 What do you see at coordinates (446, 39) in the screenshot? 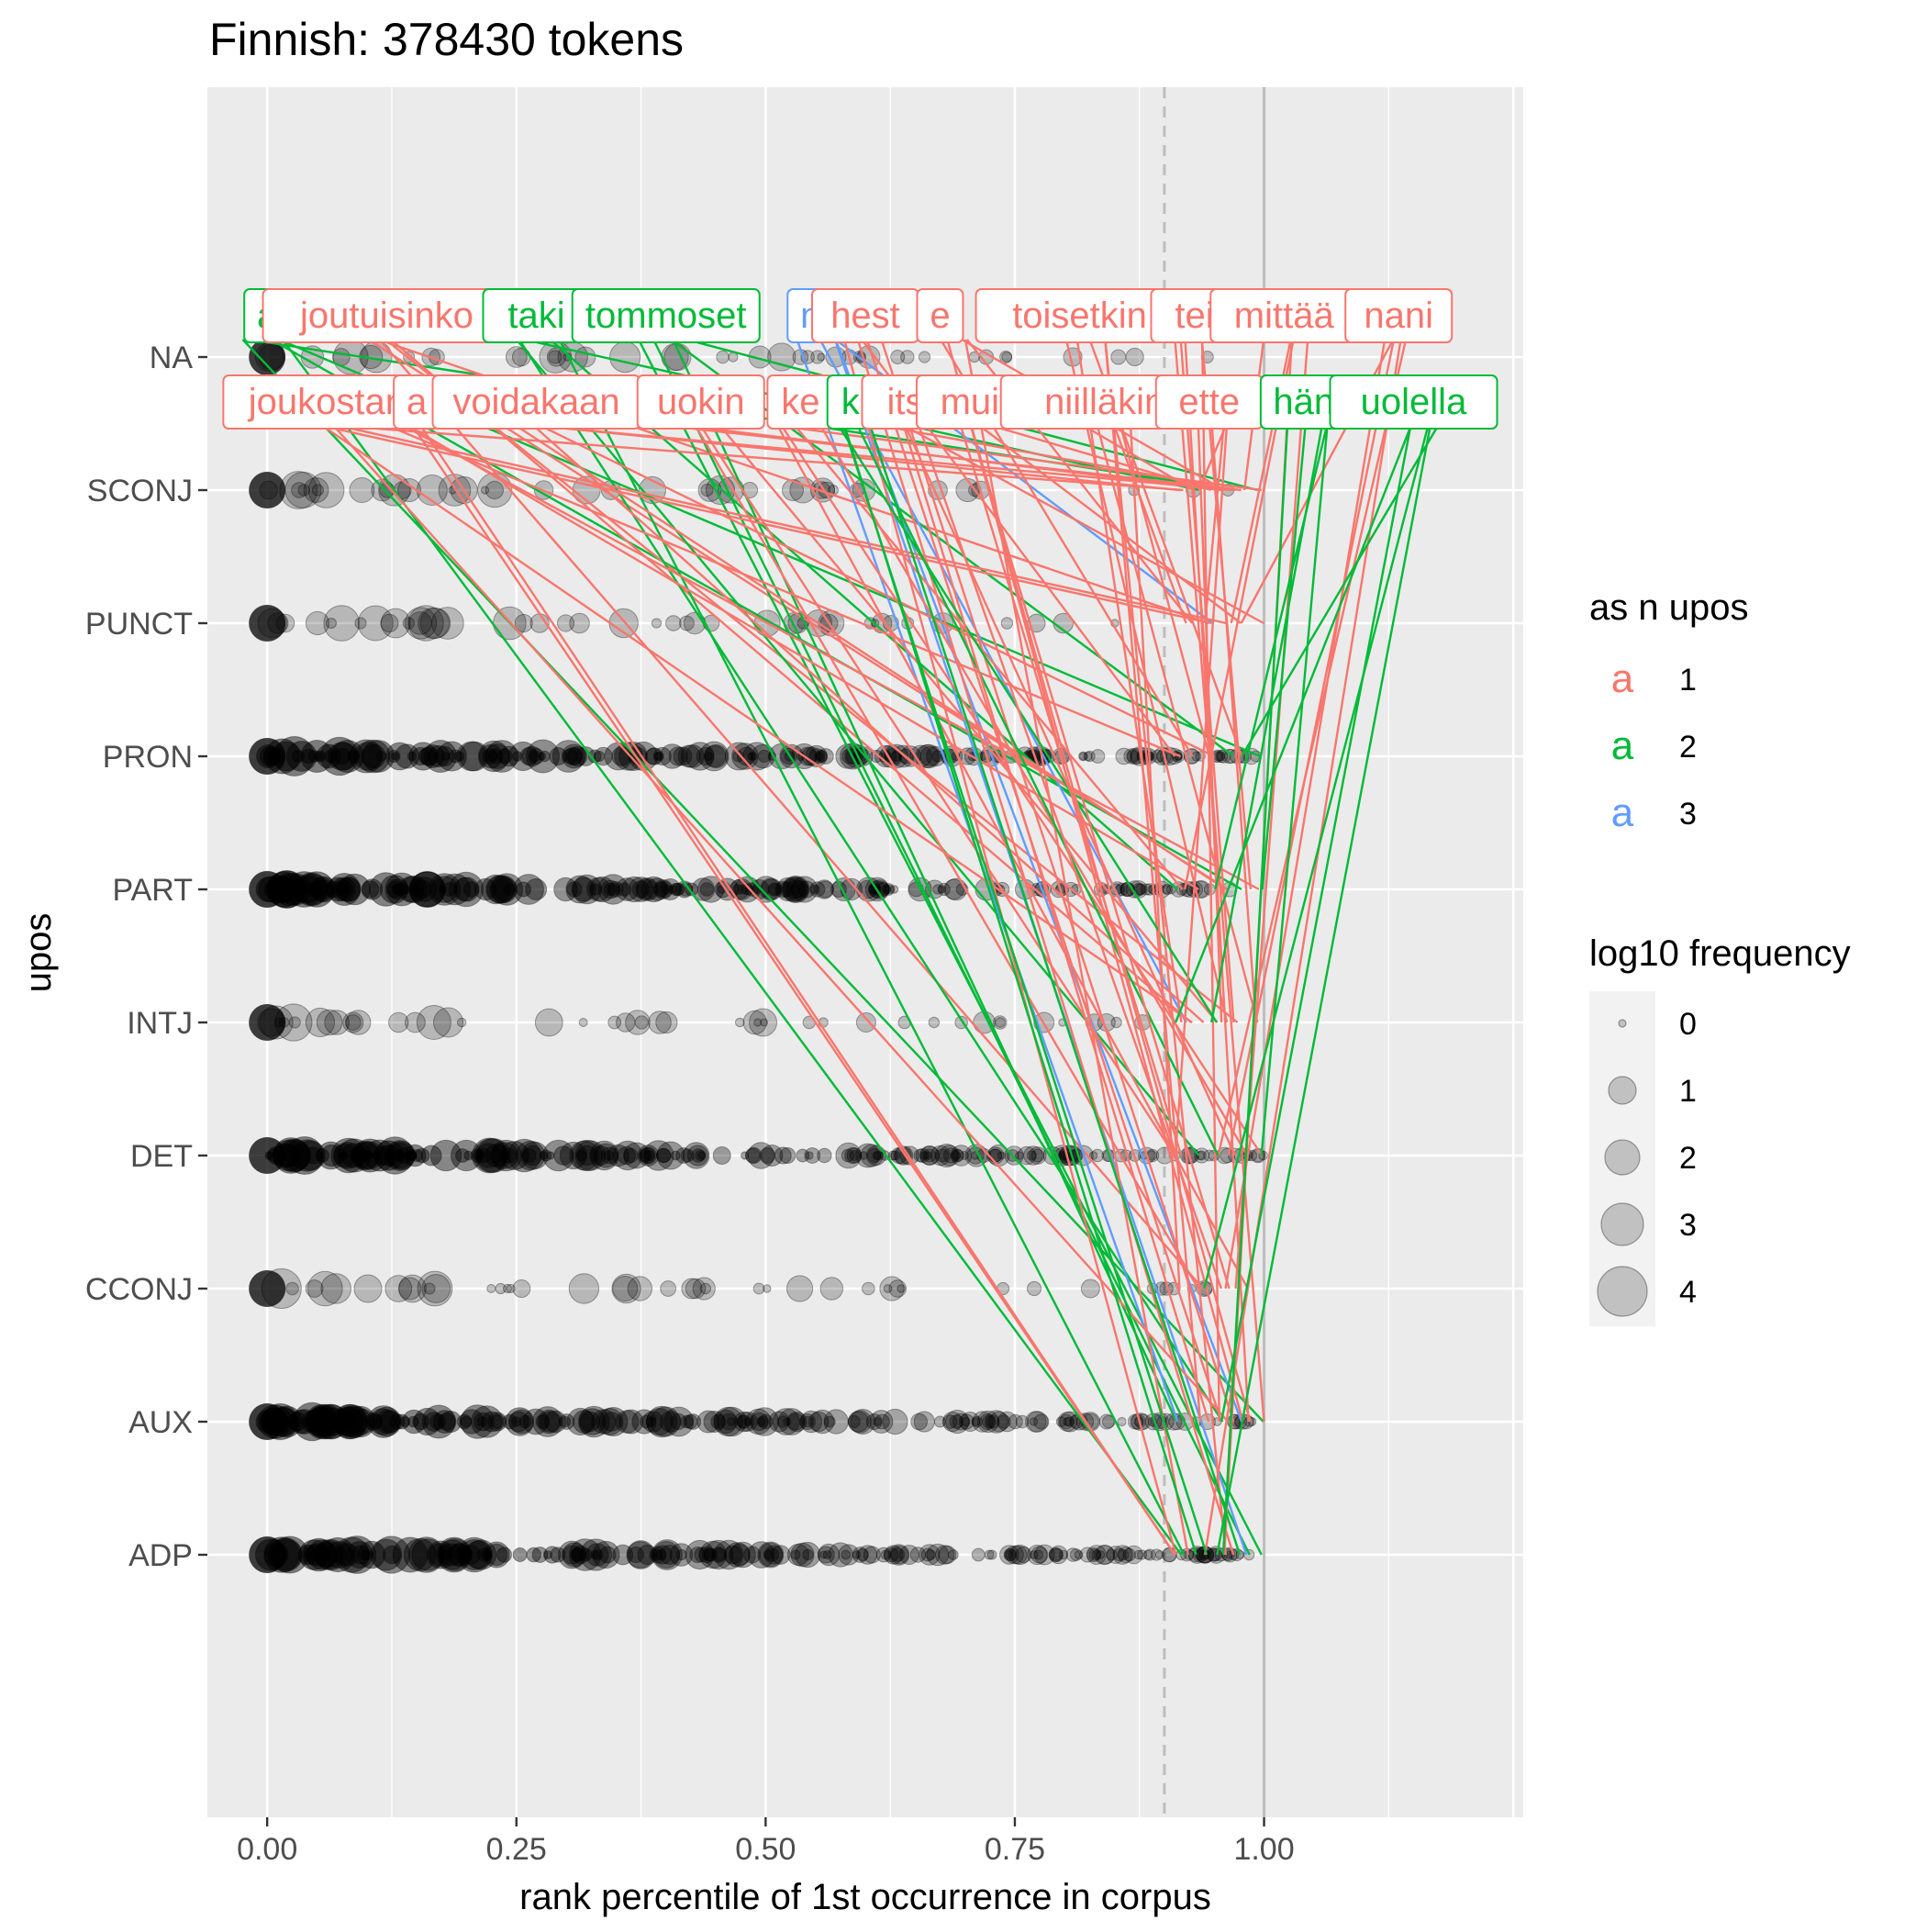
I see `chart-title: Finnish: 378430 tokens` at bounding box center [446, 39].